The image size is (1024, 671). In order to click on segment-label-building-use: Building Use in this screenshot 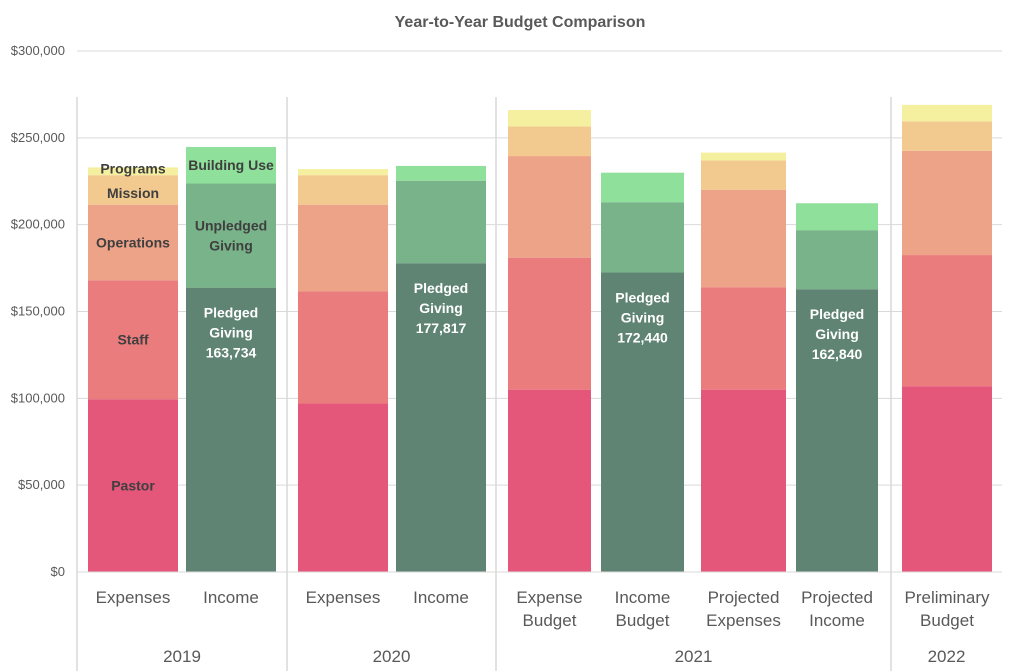, I will do `click(231, 165)`.